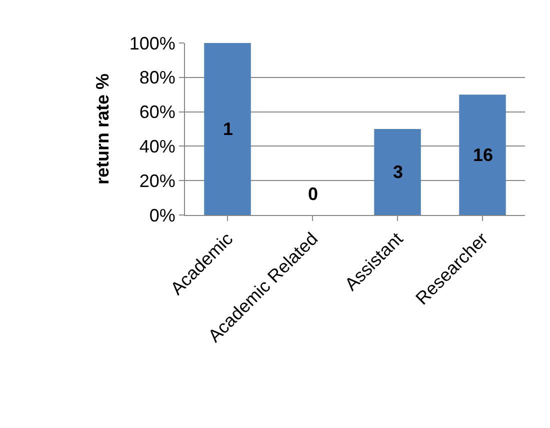  I want to click on y-tick-label: 60%, so click(157, 112).